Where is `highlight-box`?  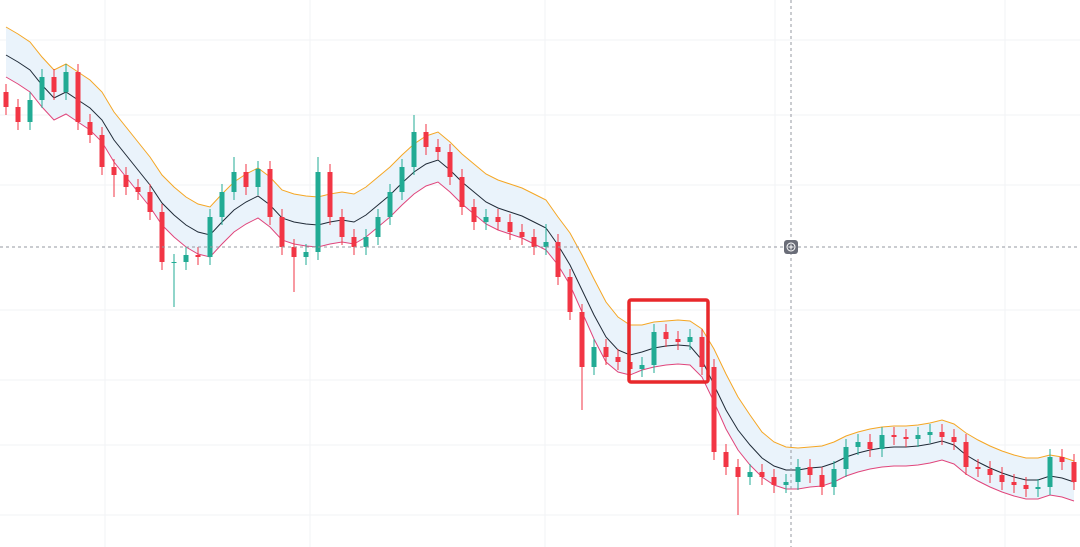 highlight-box is located at coordinates (668, 341).